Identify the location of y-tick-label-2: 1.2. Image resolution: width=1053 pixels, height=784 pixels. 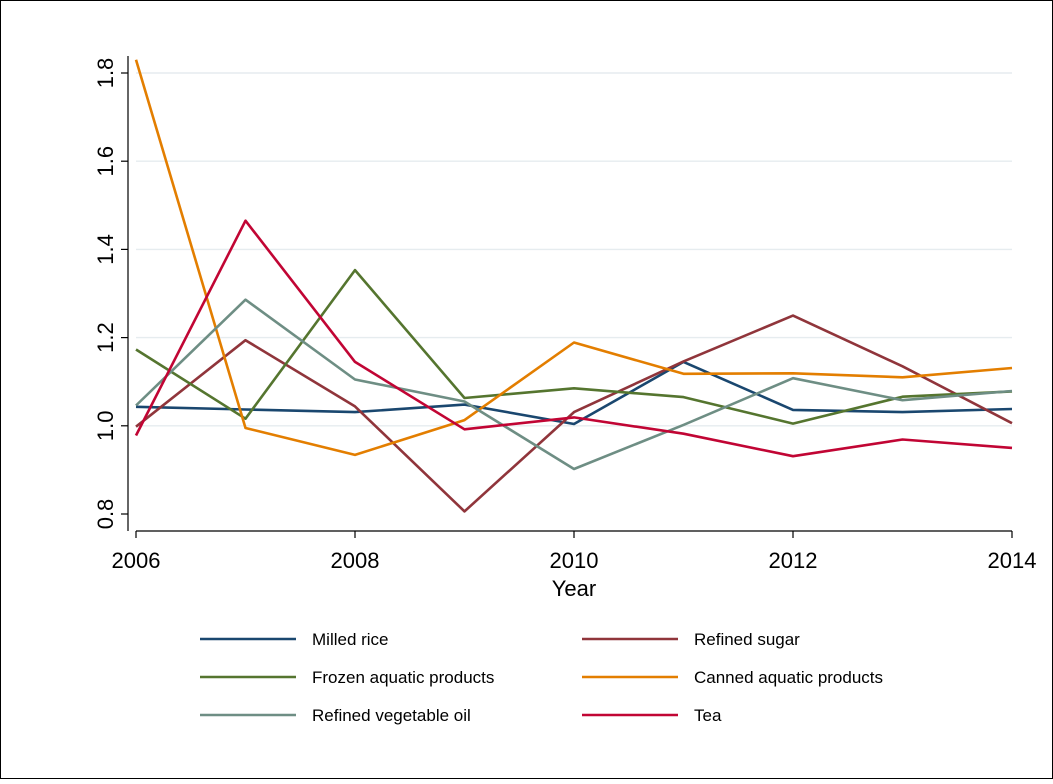
(105, 337).